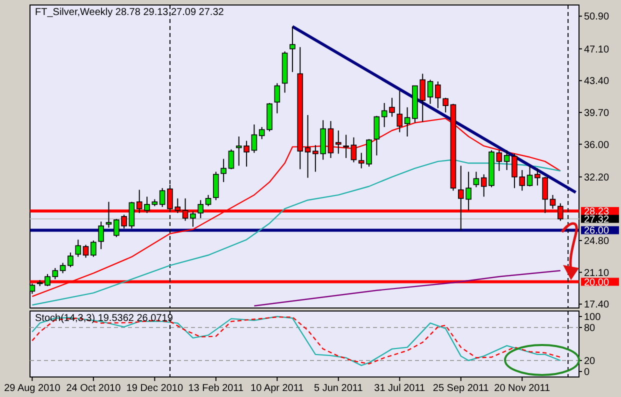 Image resolution: width=621 pixels, height=397 pixels. What do you see at coordinates (597, 242) in the screenshot?
I see `y-tick-label: 24.80` at bounding box center [597, 242].